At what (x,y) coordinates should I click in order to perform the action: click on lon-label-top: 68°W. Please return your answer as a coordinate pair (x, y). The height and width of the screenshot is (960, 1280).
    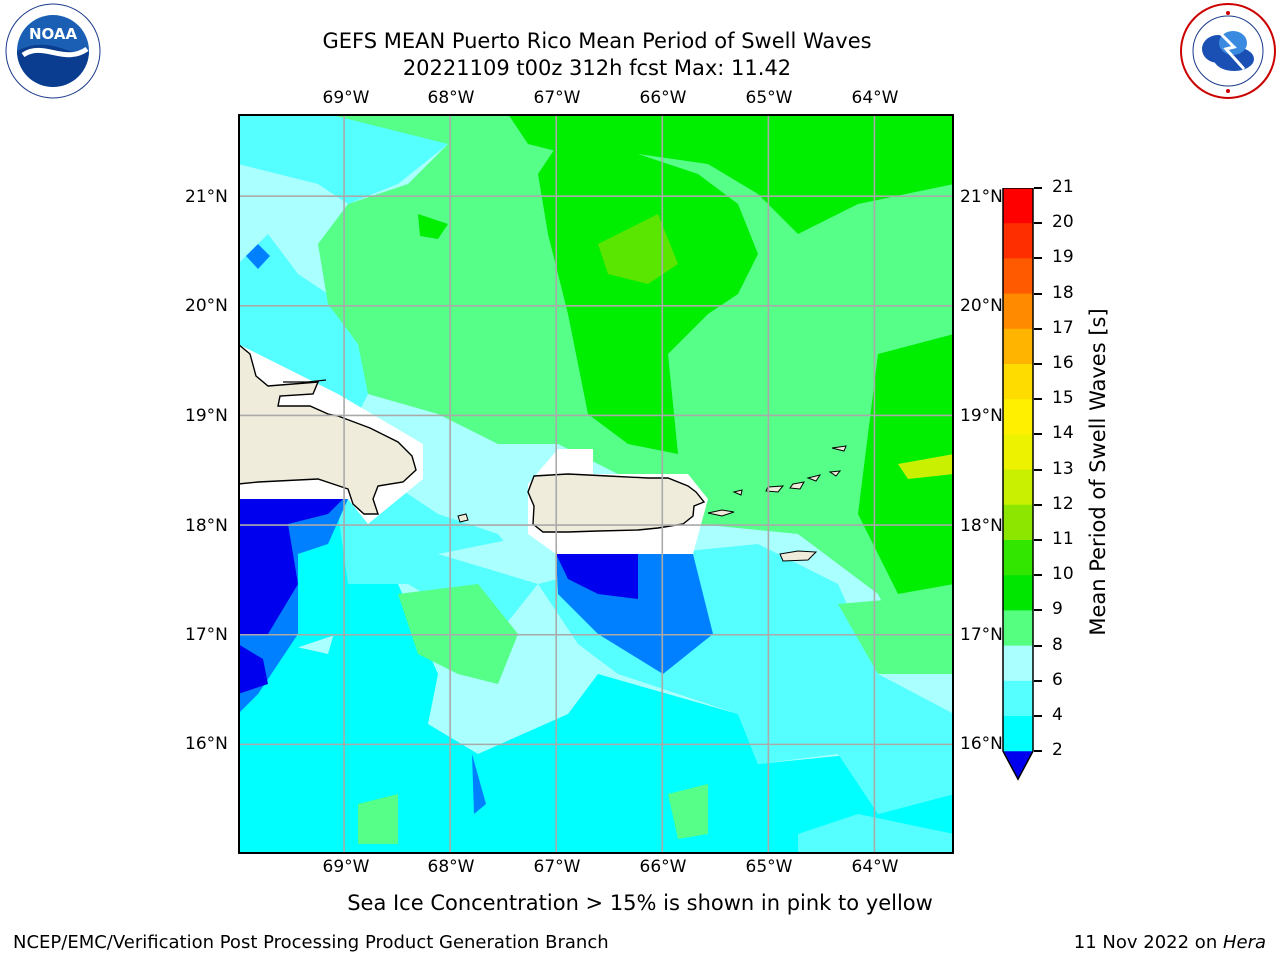
    Looking at the image, I should click on (451, 98).